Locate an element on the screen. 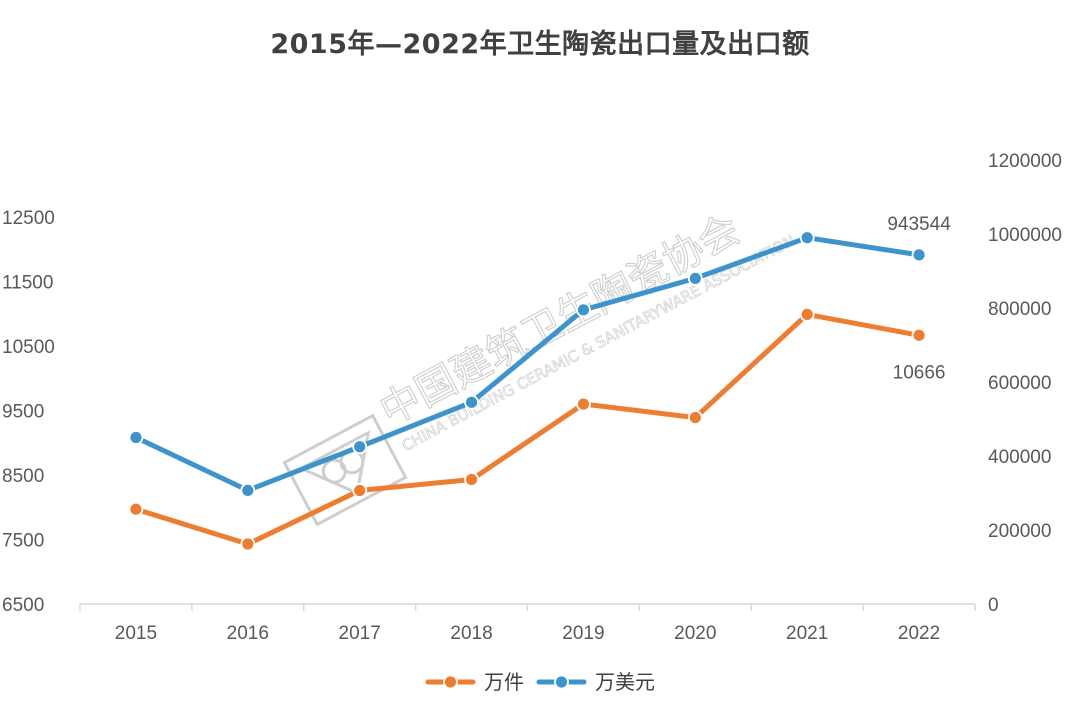 This screenshot has width=1080, height=703. left-tick-label: 12500 is located at coordinates (28, 218).